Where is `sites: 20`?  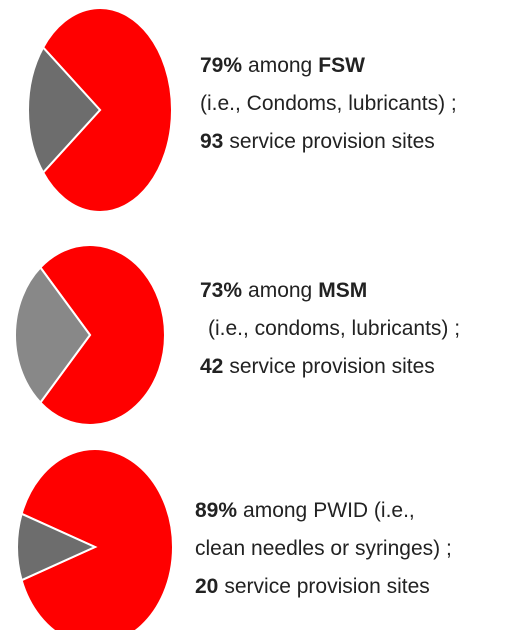
sites: 20 is located at coordinates (206, 586).